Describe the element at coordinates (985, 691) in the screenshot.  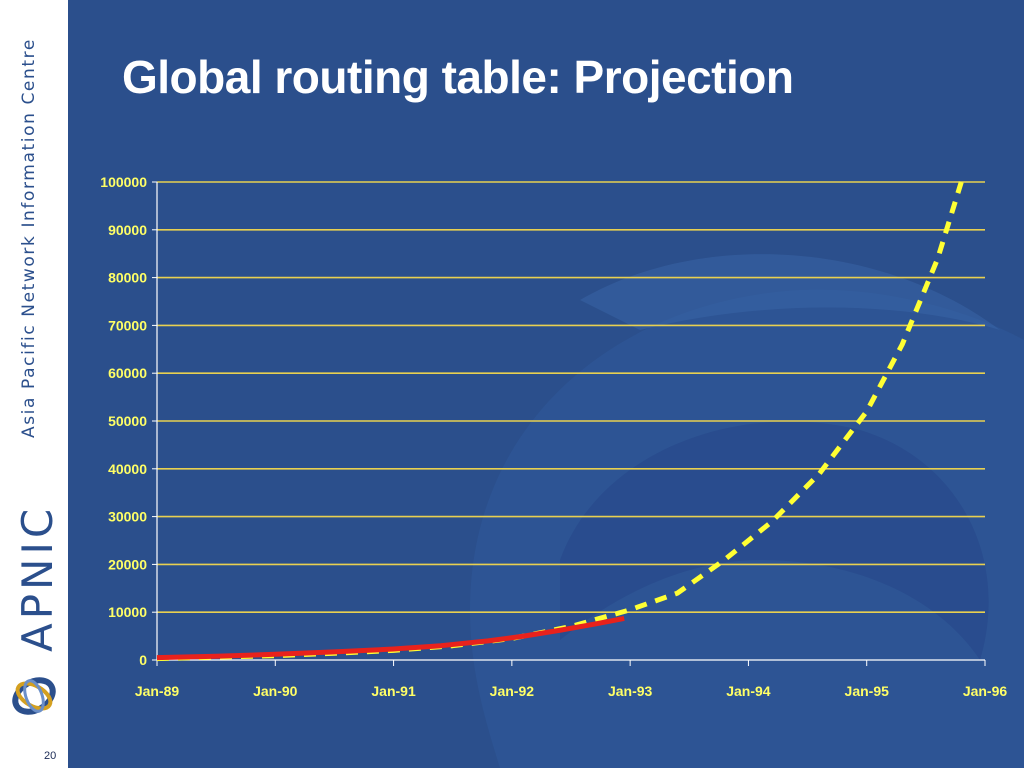
I see `x-tick-label: Jan-96` at that location.